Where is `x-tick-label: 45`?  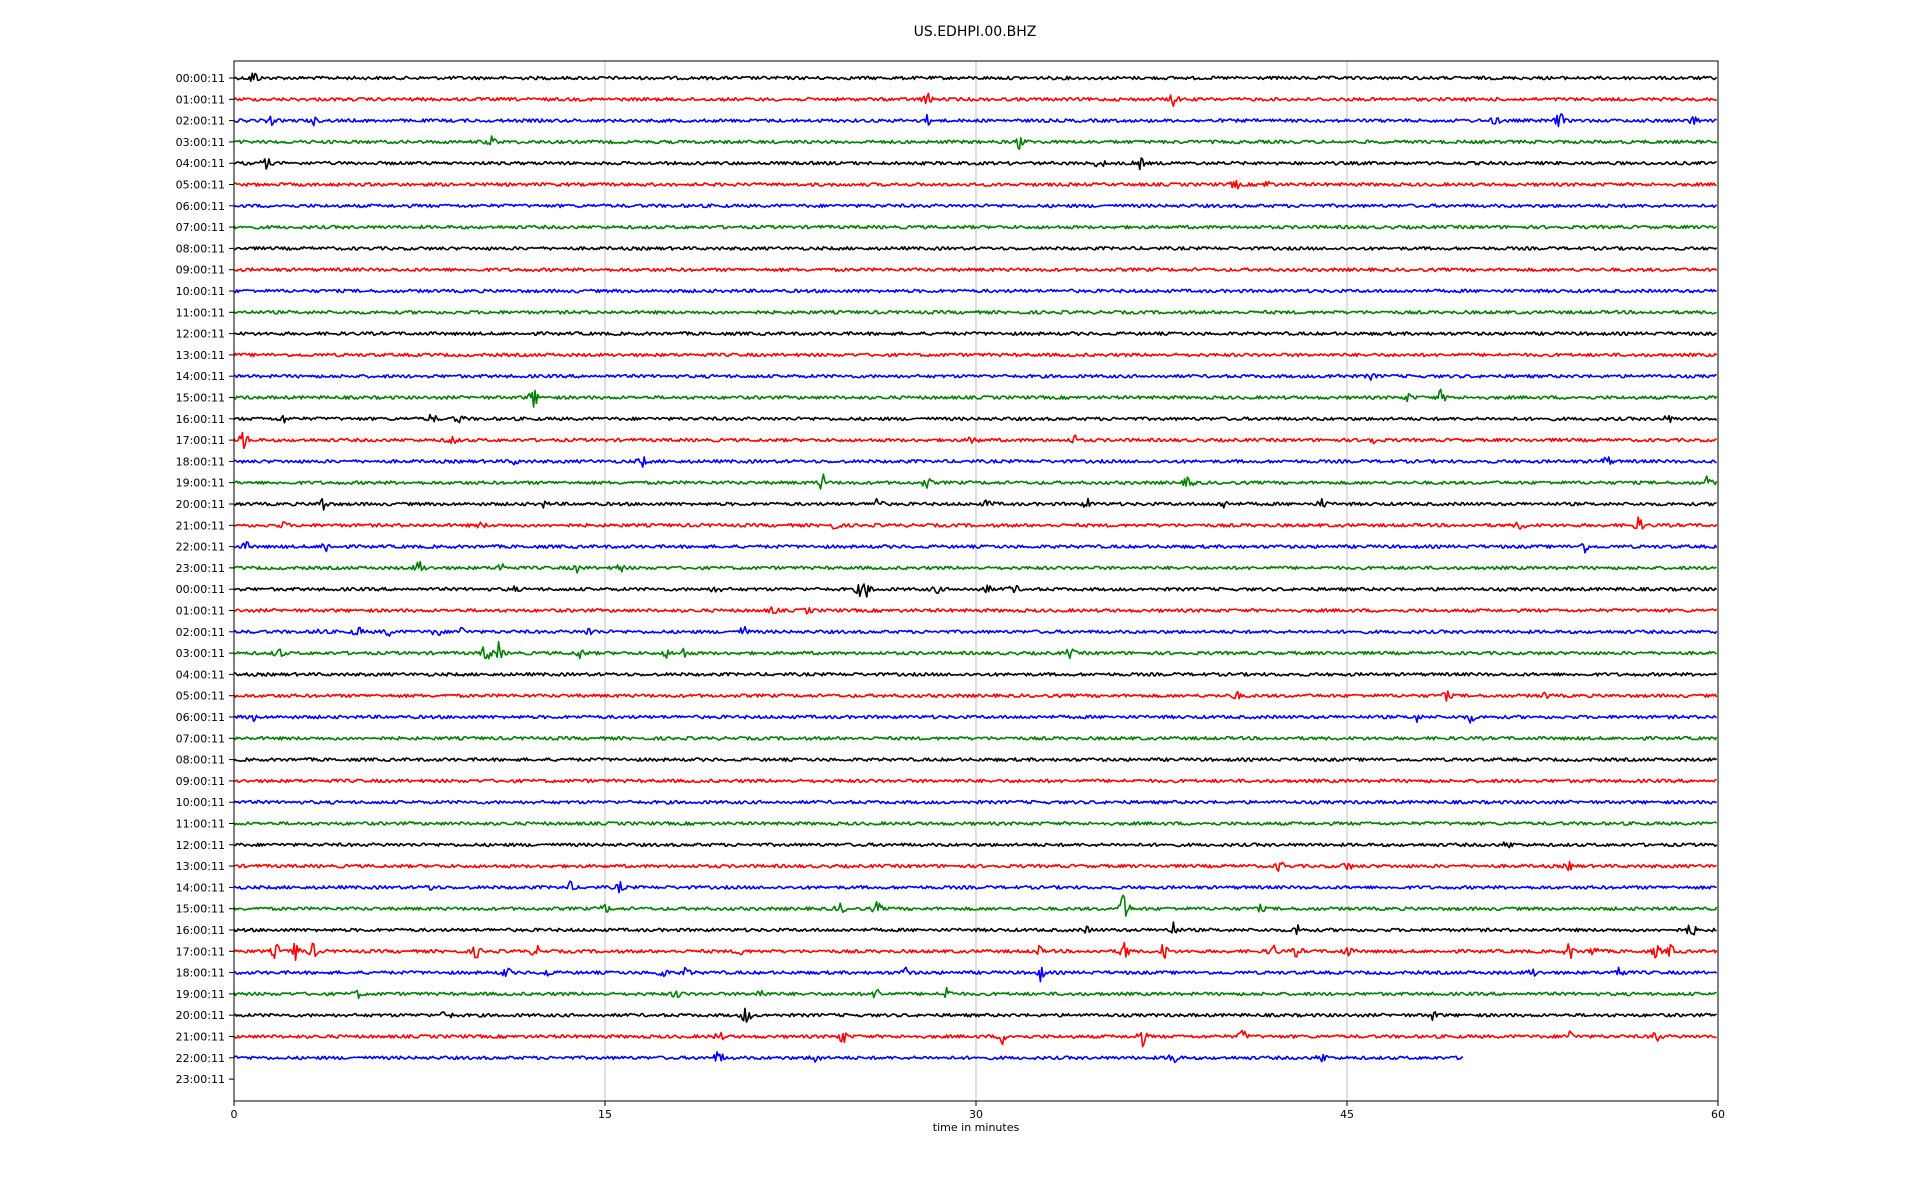
x-tick-label: 45 is located at coordinates (1347, 1114).